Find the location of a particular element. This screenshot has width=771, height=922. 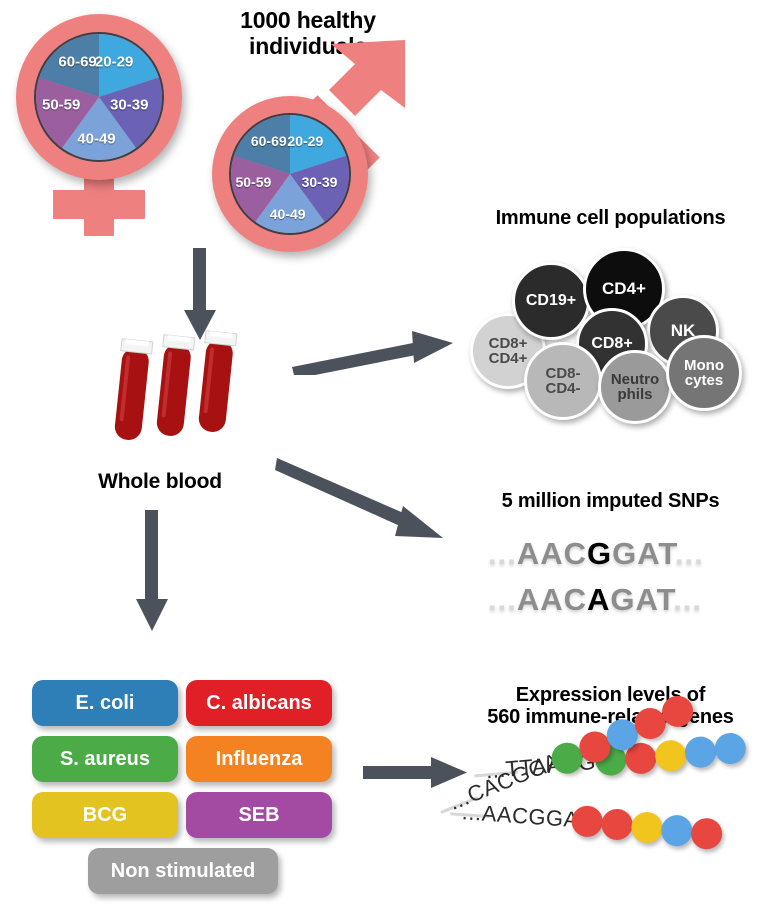

female-symbol: 20-29 30-39 40-49 50-59 60-69 is located at coordinates (103, 123).